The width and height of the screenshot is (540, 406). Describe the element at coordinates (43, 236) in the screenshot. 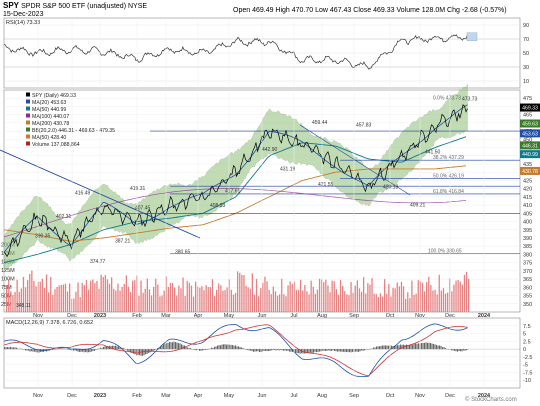

I see `price-annotation-label: 390.35` at that location.